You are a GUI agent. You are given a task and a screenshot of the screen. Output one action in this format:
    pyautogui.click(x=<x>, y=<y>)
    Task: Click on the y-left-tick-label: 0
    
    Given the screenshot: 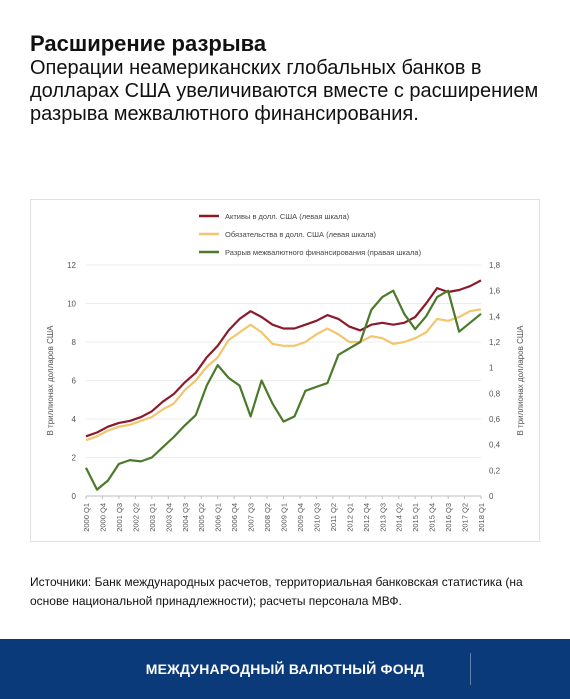 What is the action you would take?
    pyautogui.click(x=74, y=496)
    